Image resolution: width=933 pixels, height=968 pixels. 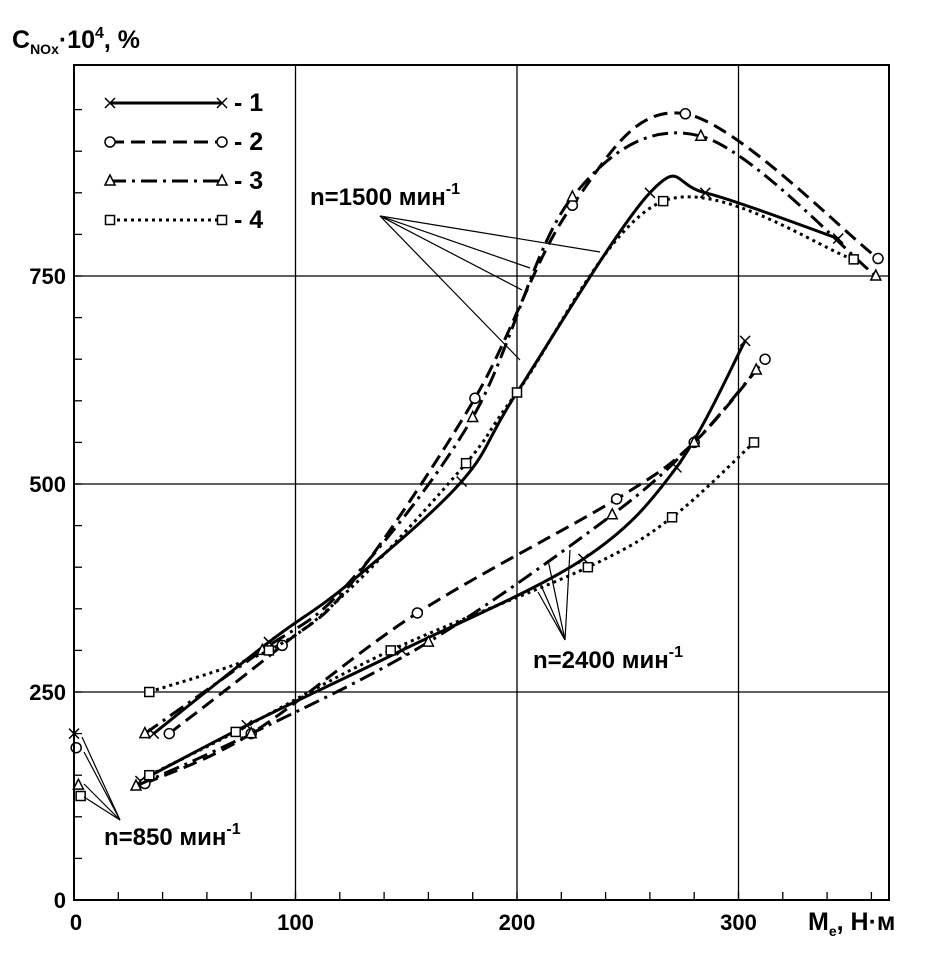 I want to click on annotation-n2400: n=2400 мин-1, so click(x=608, y=659).